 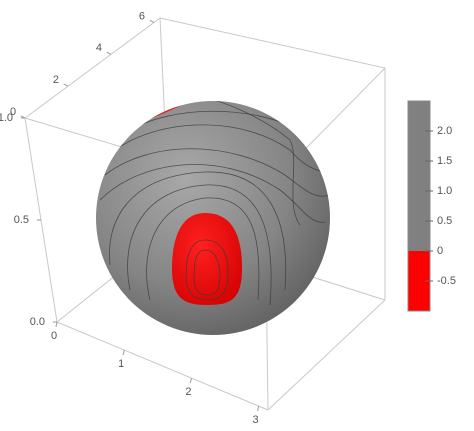 I want to click on colorbar-label: 0, so click(x=440, y=251).